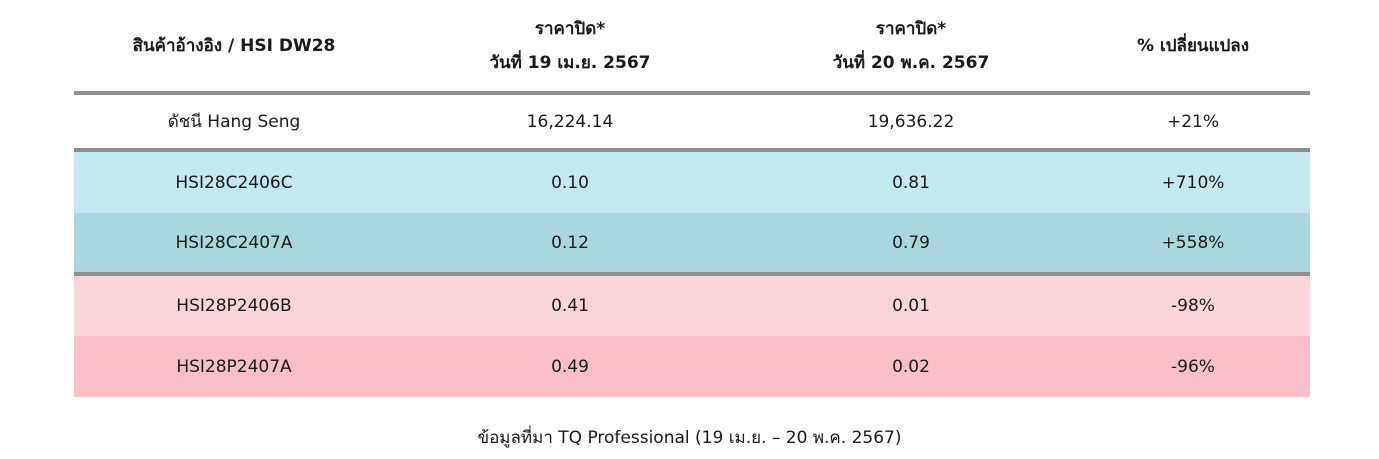 This screenshot has width=1379, height=459. What do you see at coordinates (570, 242) in the screenshot?
I see `table-cell: 0.12` at bounding box center [570, 242].